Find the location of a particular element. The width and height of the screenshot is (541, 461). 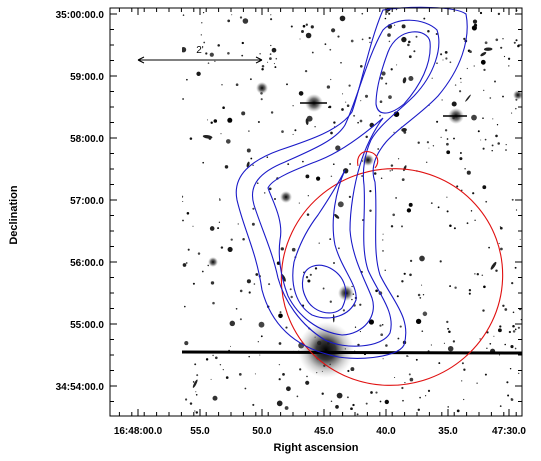

y-tick-label: 56:00.0 is located at coordinates (87, 263).